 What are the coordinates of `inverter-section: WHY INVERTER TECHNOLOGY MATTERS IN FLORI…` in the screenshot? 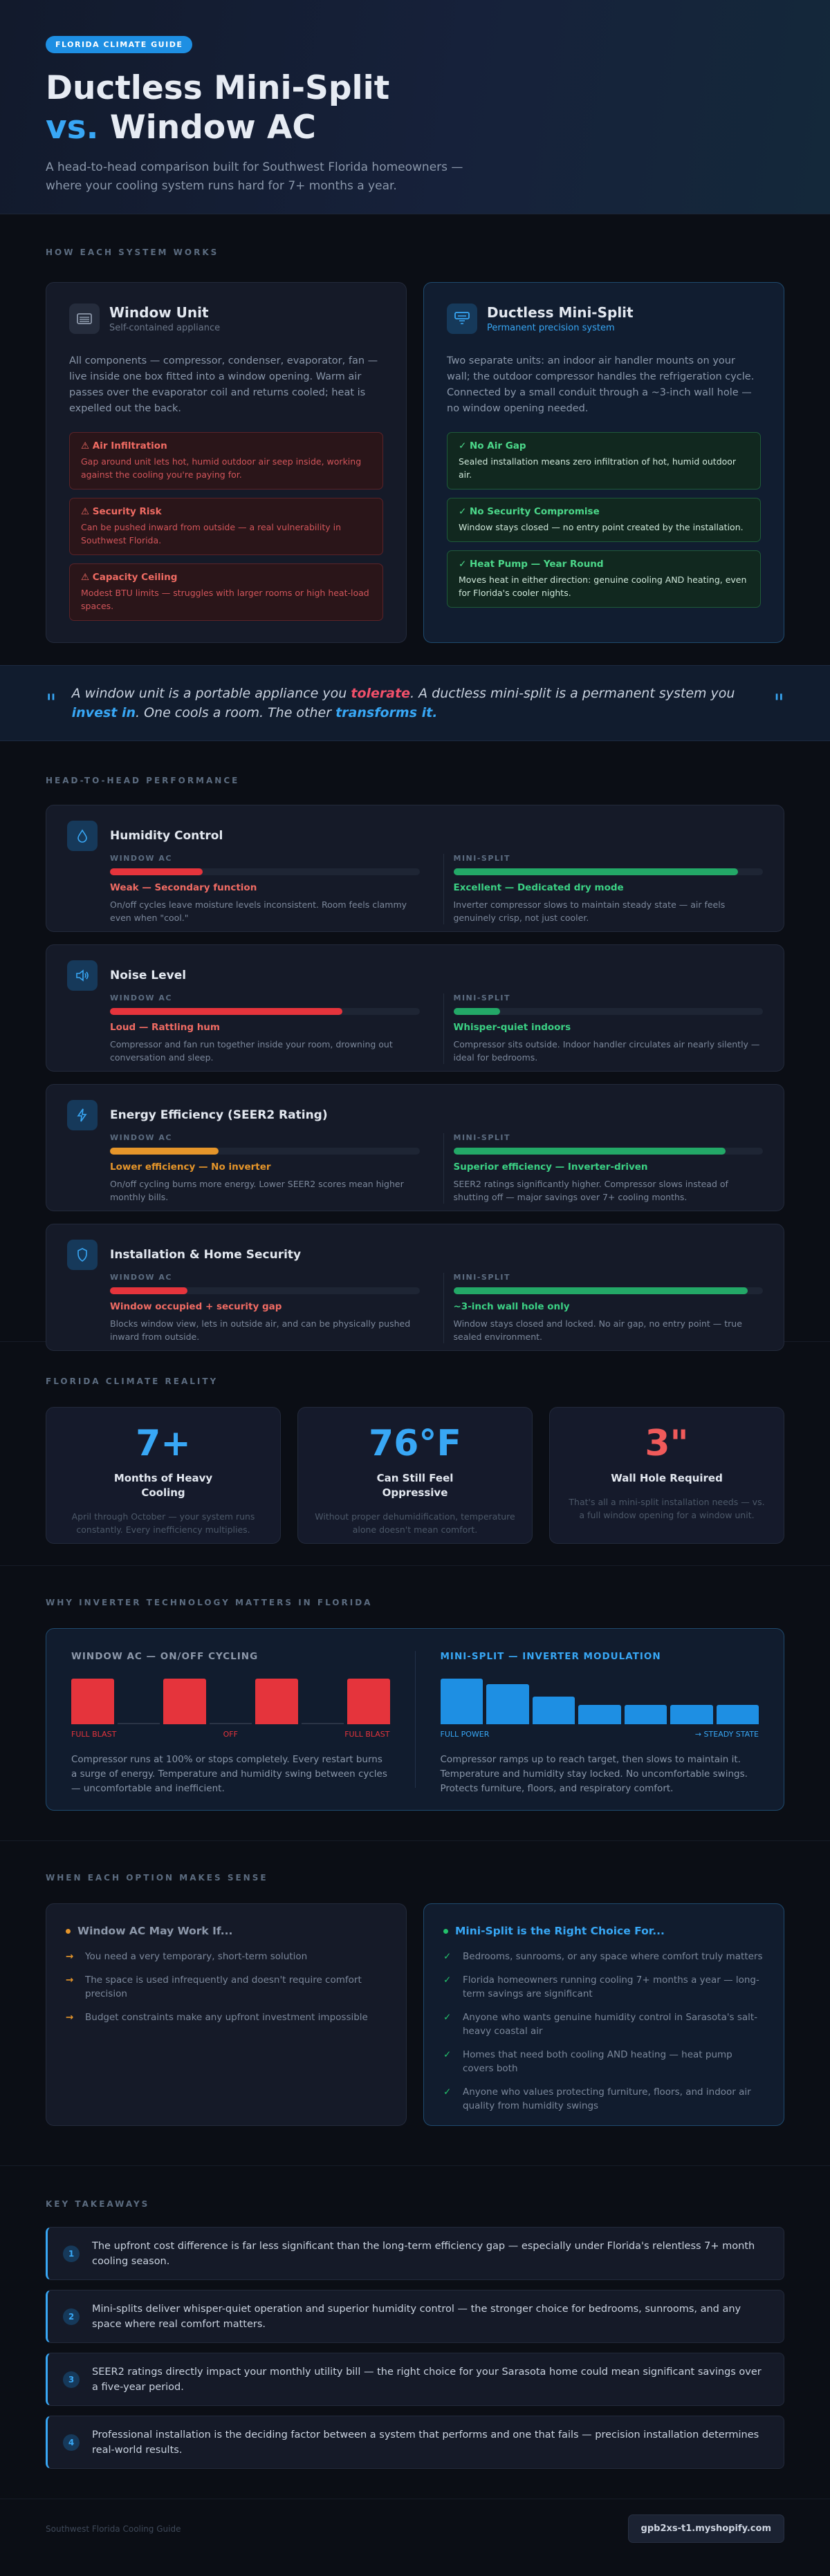 It's located at (415, 1702).